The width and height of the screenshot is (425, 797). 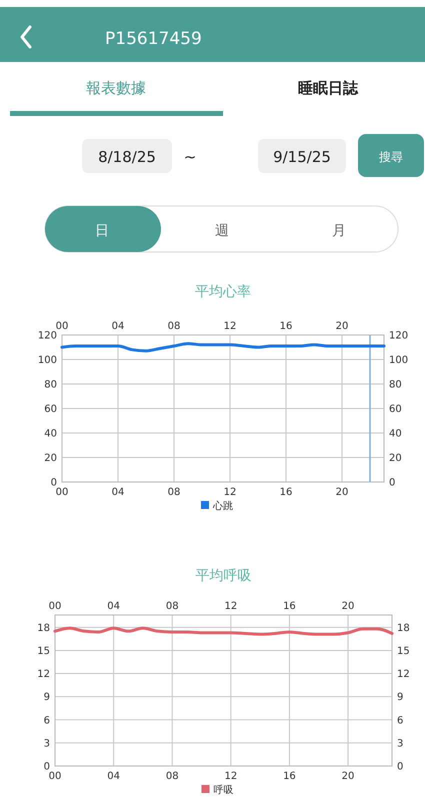 What do you see at coordinates (50, 385) in the screenshot?
I see `y-tick-label: 80` at bounding box center [50, 385].